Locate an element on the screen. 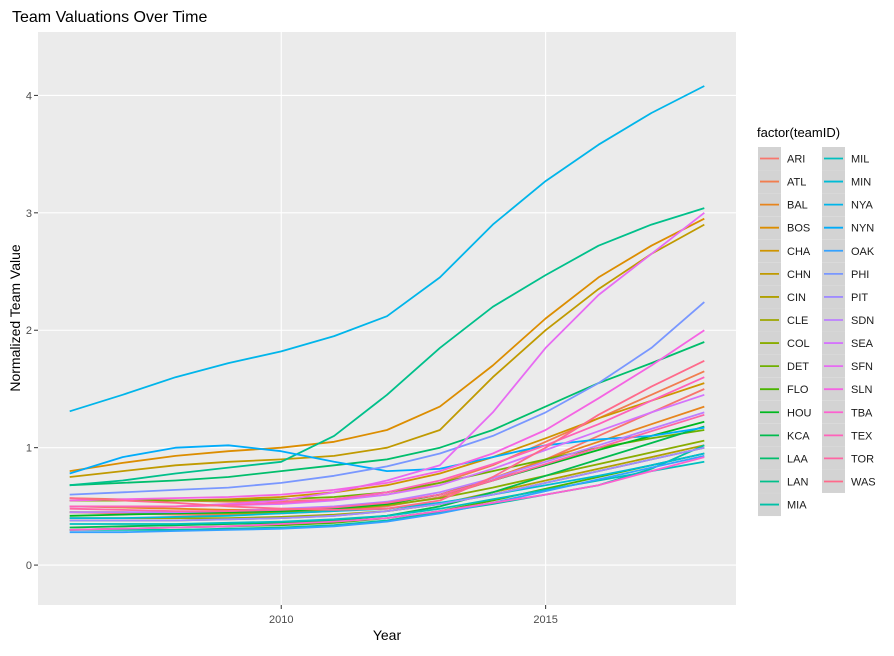  legend-label: SFN is located at coordinates (862, 367).